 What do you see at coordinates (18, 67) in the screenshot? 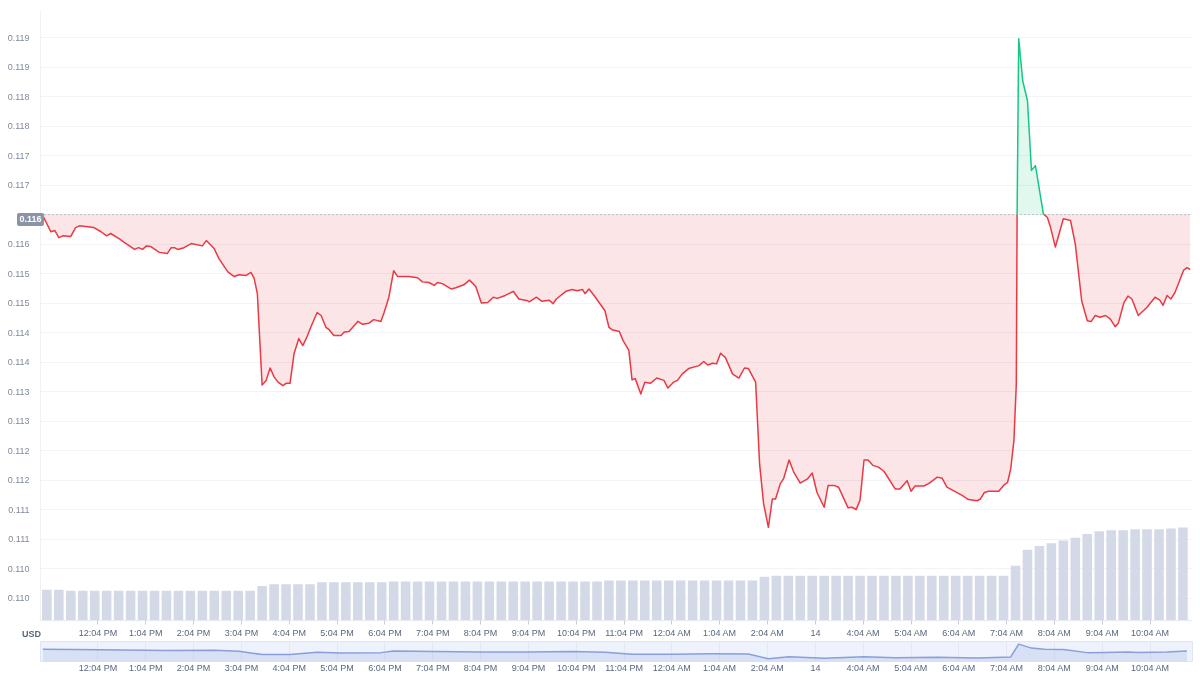
I see `y-tick-label: 0.119` at bounding box center [18, 67].